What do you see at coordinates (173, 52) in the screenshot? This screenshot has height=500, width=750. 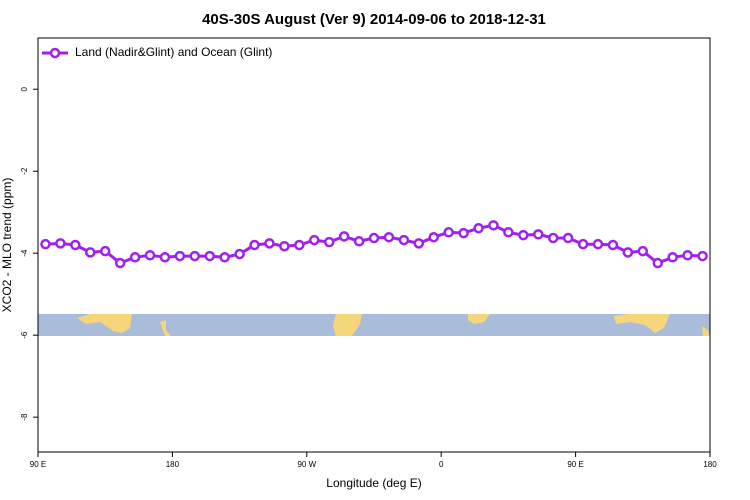 I see `legend-label: Land (Nadir&Glint) and Ocean (Glint)` at bounding box center [173, 52].